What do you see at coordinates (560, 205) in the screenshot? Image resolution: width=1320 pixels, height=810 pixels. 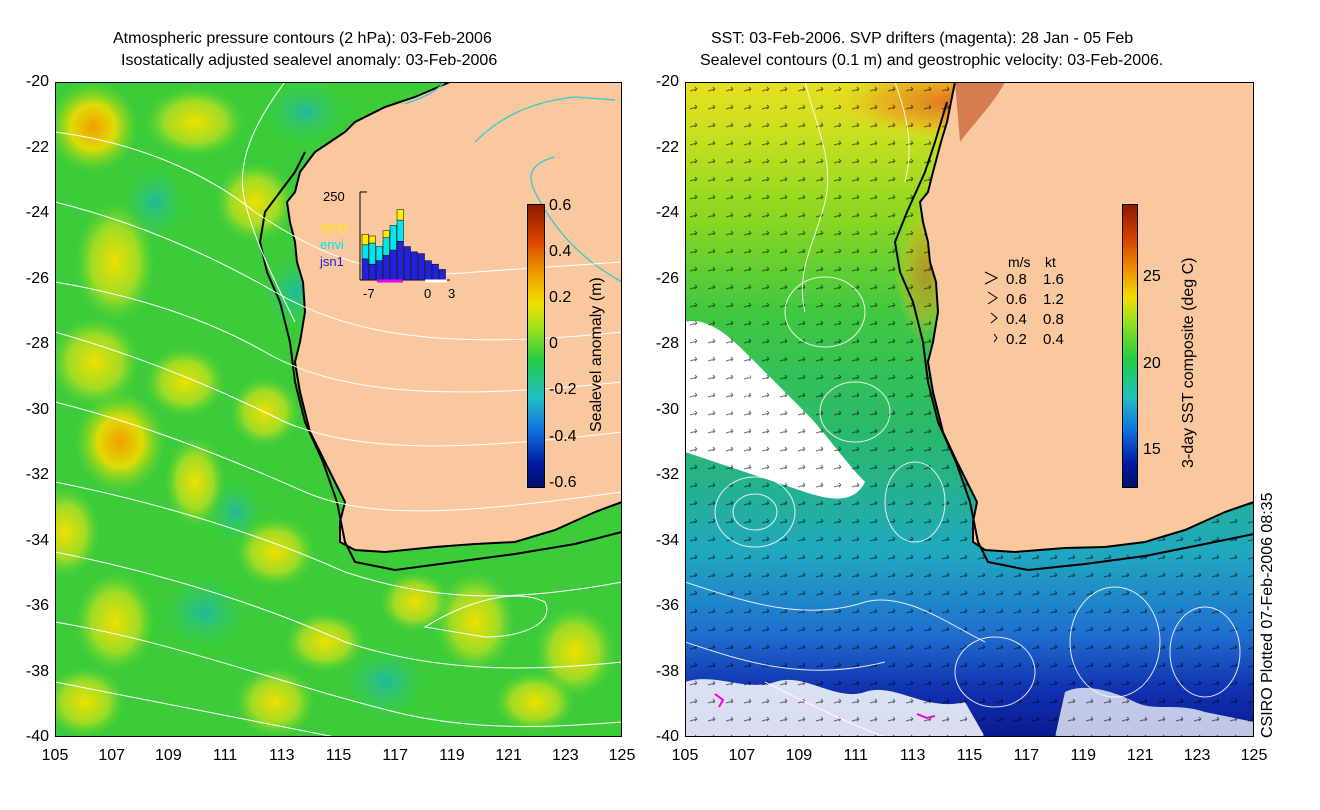 I see `left-cbar-tick-0.6: 0.6` at bounding box center [560, 205].